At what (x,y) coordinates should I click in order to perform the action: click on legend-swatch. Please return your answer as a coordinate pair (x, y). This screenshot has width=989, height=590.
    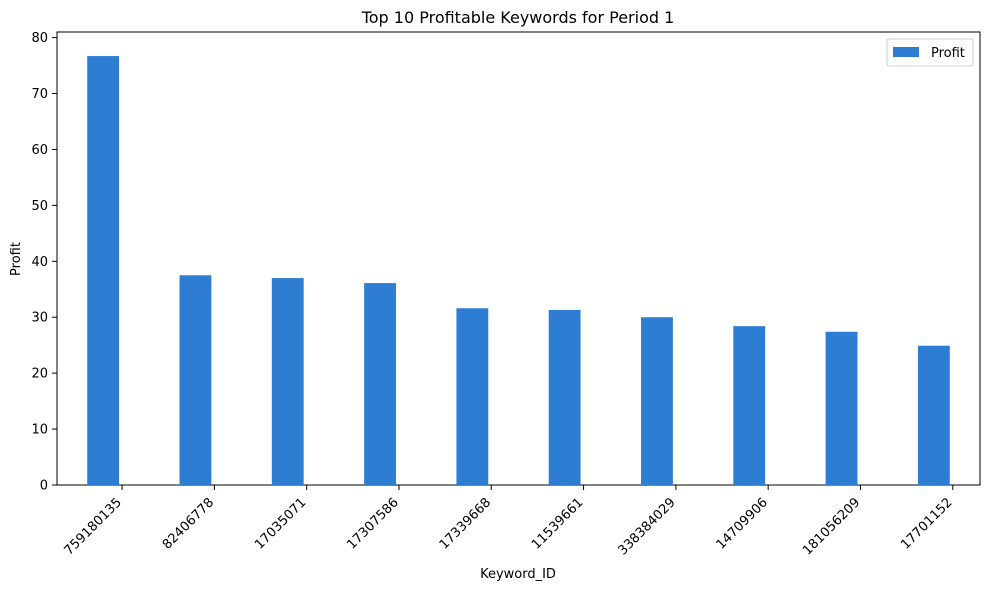
    Looking at the image, I should click on (906, 52).